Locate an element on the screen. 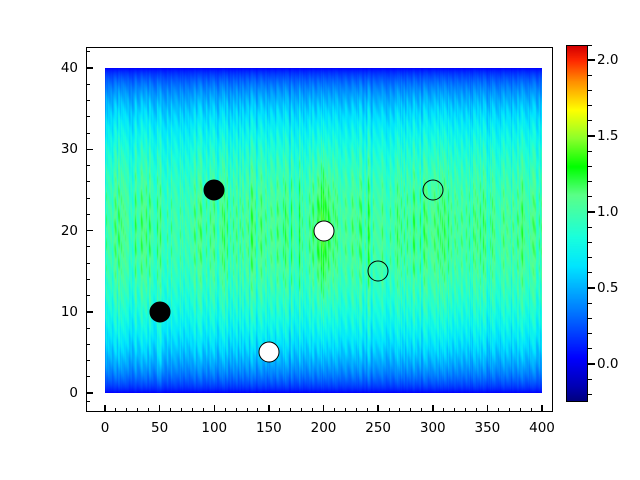  x-axis-tick-label: 0 is located at coordinates (105, 428).